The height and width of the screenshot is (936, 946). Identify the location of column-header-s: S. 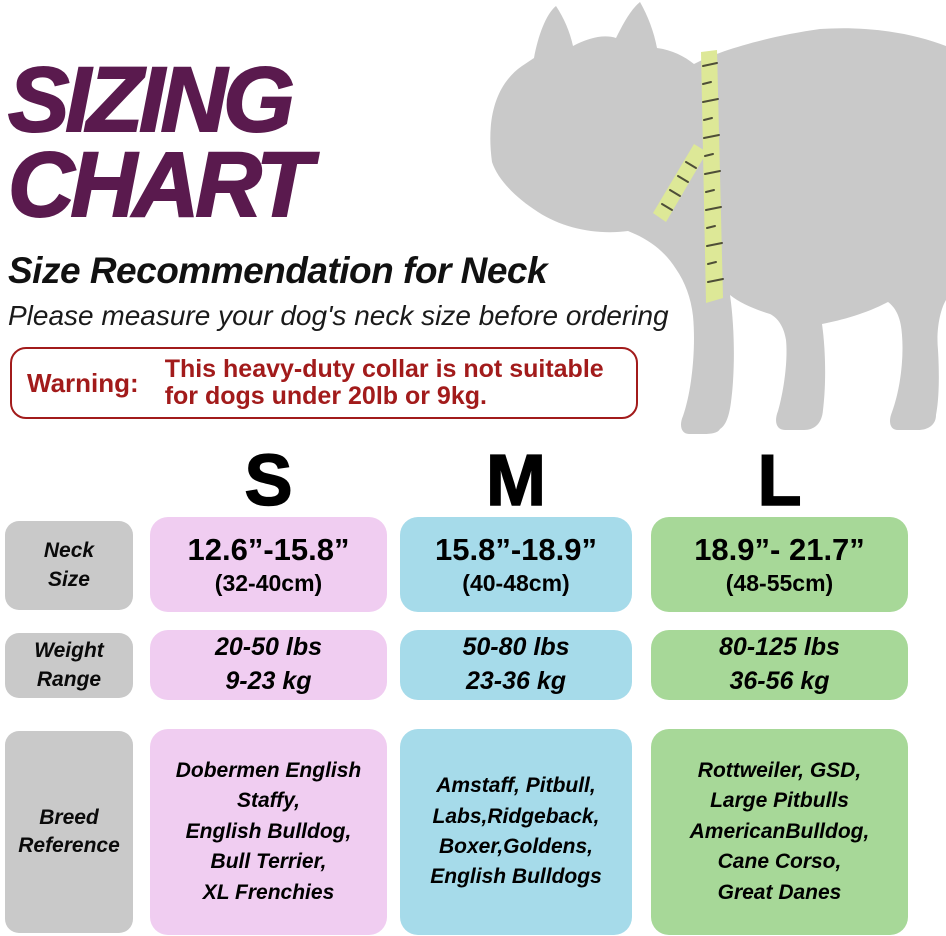
(269, 481).